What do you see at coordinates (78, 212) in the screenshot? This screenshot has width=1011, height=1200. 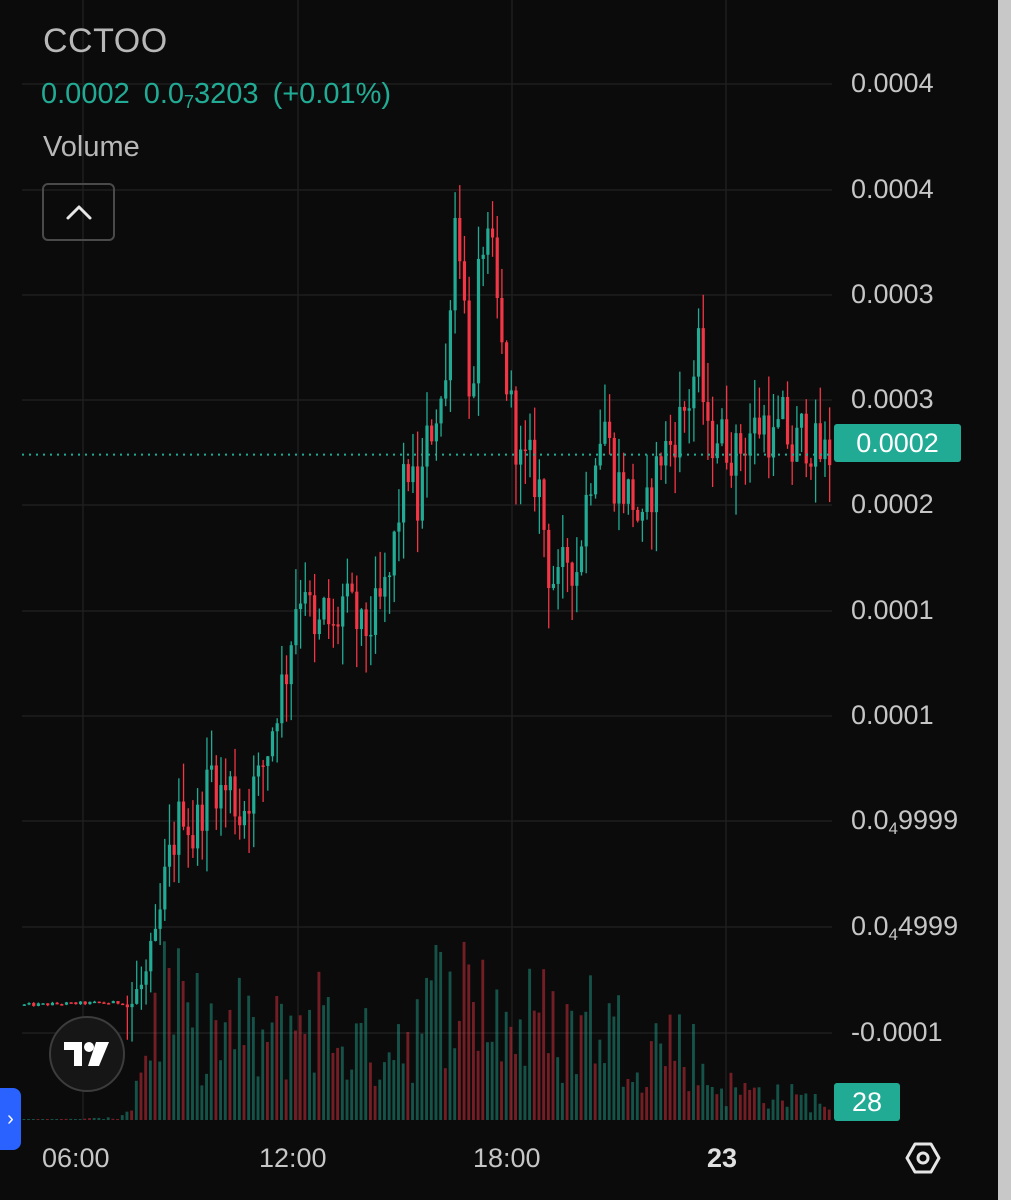 I see `collapse-legend-button` at bounding box center [78, 212].